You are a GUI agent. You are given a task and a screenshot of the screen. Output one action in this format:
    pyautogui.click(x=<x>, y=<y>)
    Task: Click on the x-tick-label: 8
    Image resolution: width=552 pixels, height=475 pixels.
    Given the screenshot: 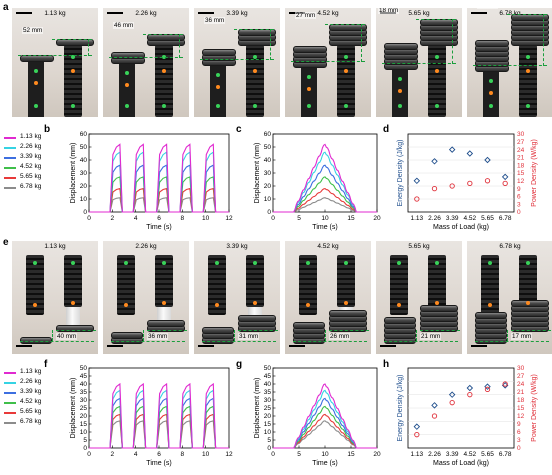 What is the action you would take?
    pyautogui.click(x=183, y=454)
    